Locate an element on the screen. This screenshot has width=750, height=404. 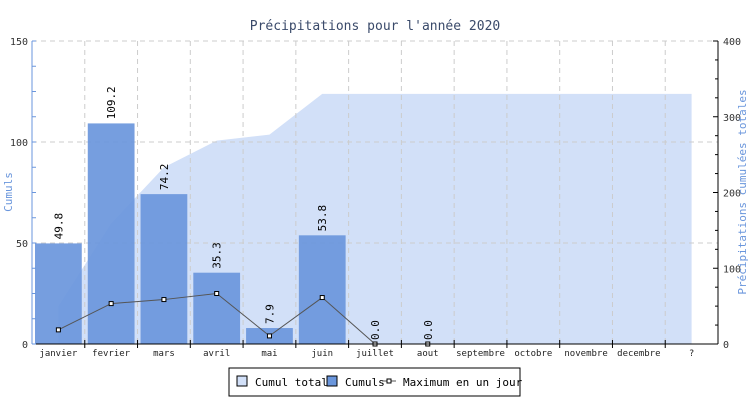
y2-axis-label: Précipitations cumulées totales is located at coordinates (742, 191).